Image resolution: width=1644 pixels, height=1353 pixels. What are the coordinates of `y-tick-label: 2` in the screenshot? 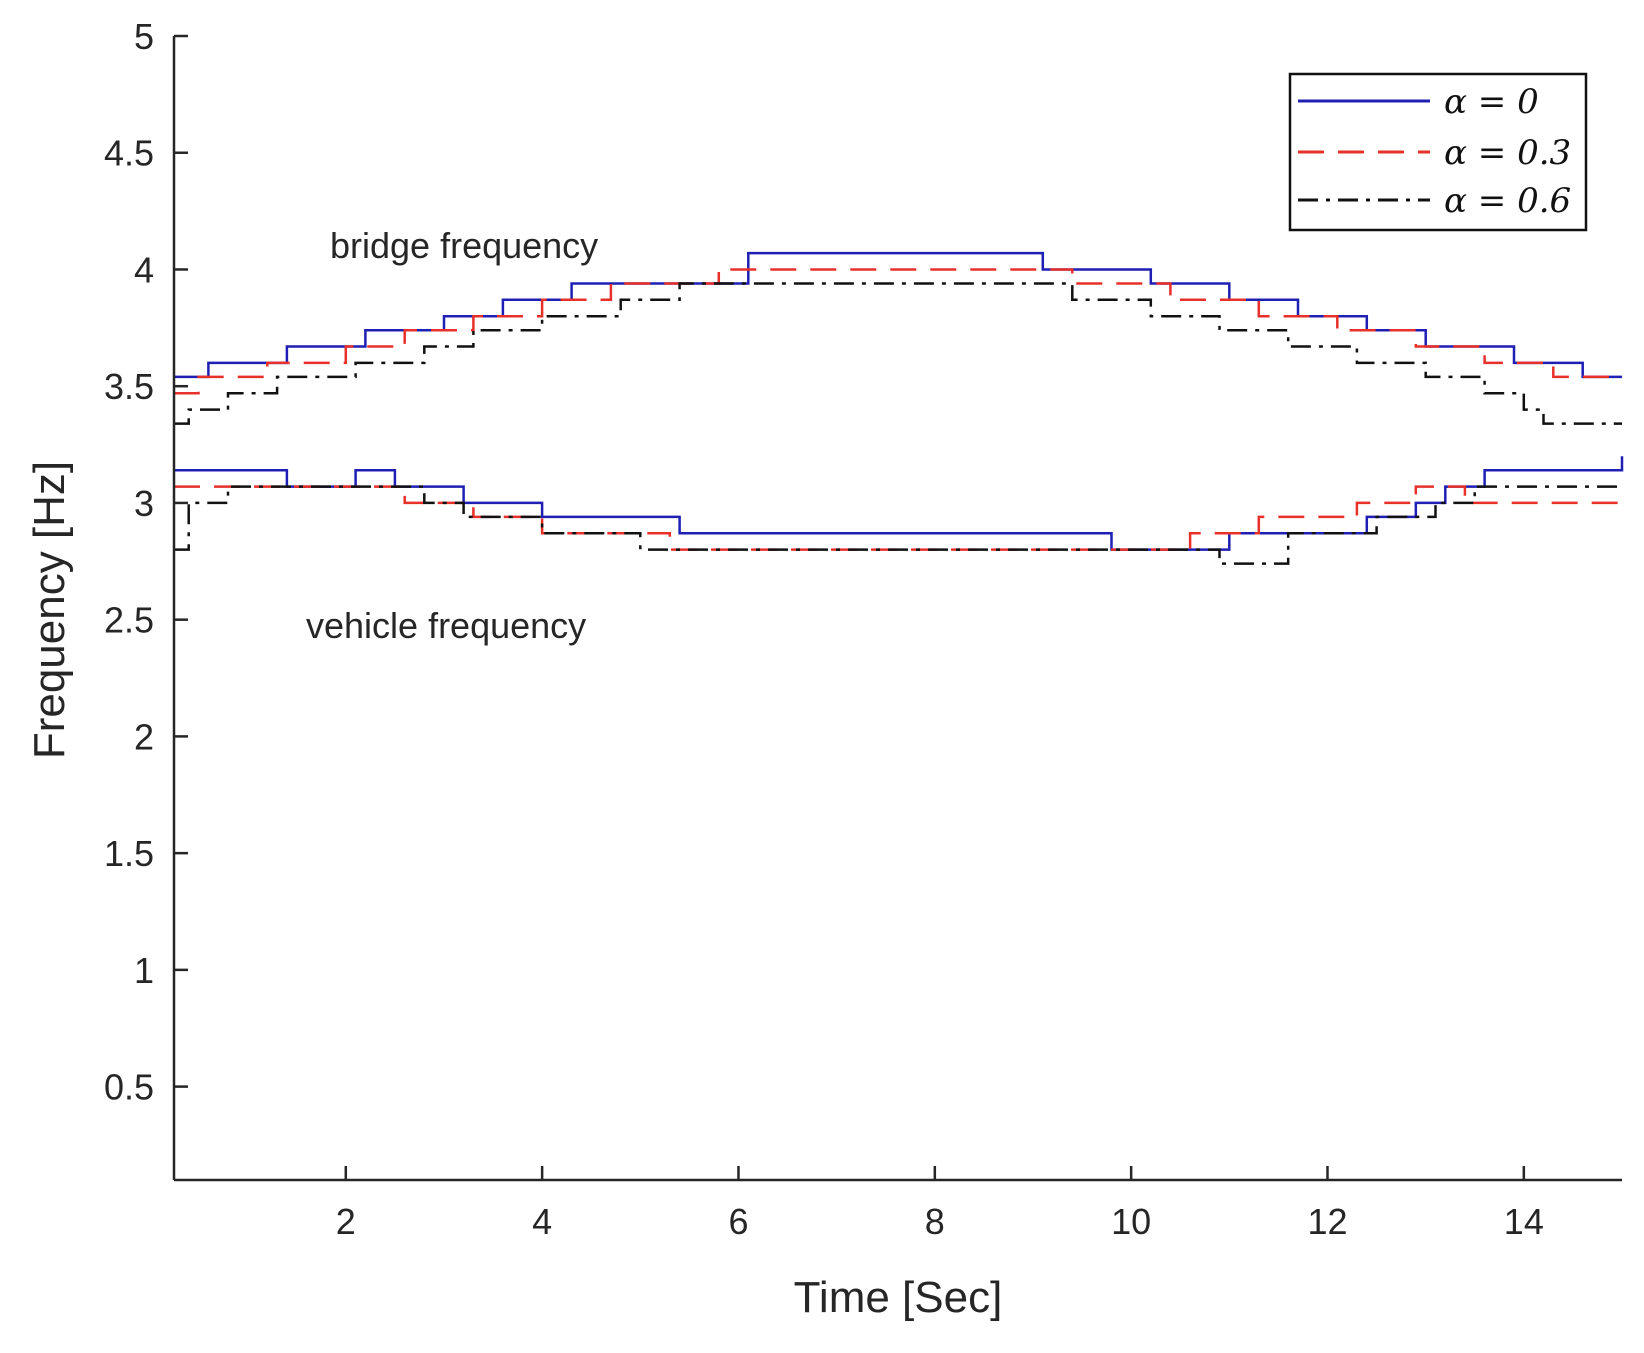 It's located at (144, 736).